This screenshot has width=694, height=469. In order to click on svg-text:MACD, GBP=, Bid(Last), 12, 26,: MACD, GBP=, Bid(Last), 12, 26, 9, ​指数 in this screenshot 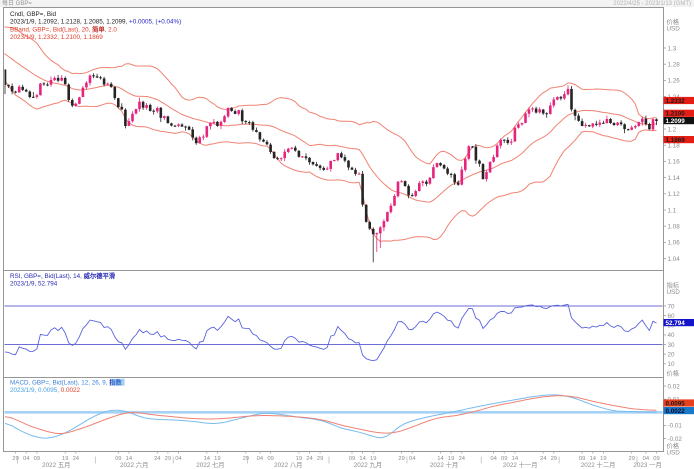, I will do `click(66, 382)`.